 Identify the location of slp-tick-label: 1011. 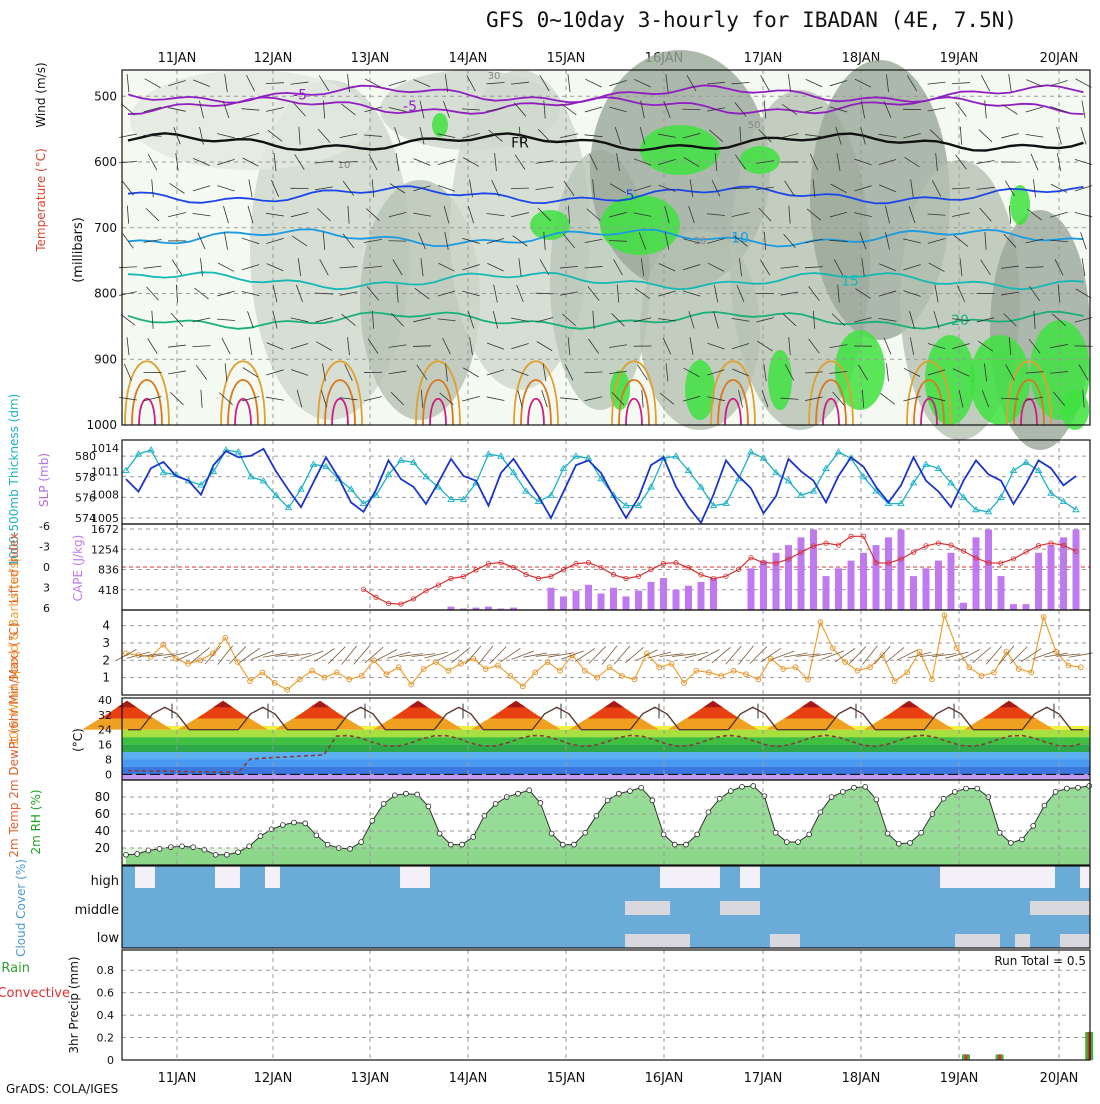
(105, 471).